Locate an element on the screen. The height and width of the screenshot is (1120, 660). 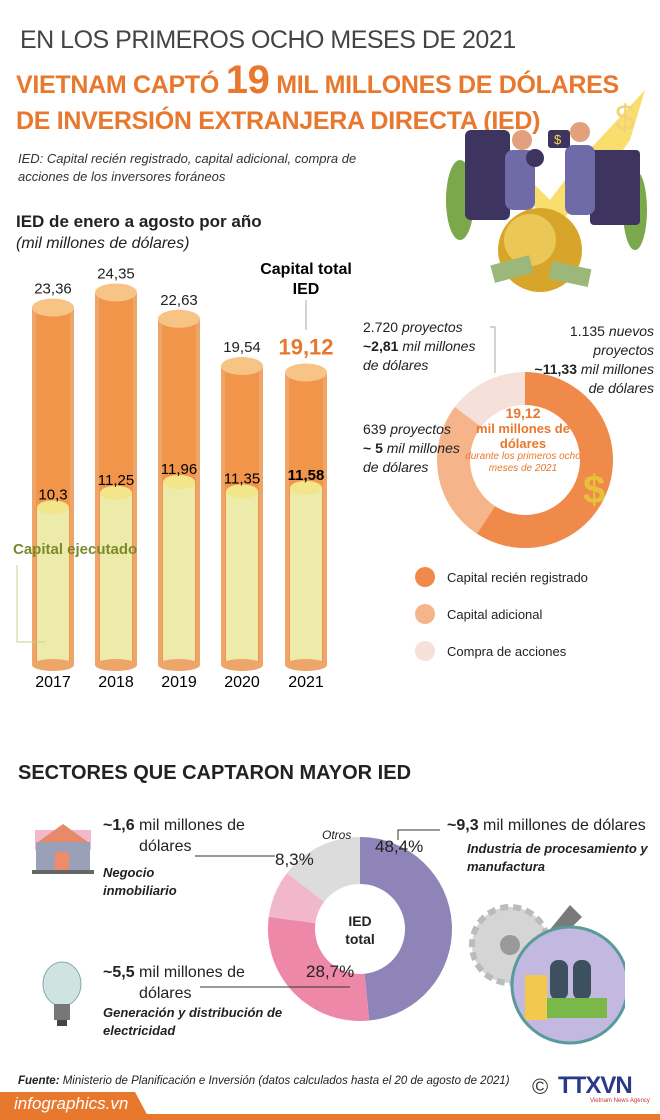
legend-item-shares: Compra de acciones is located at coordinates (490, 651).